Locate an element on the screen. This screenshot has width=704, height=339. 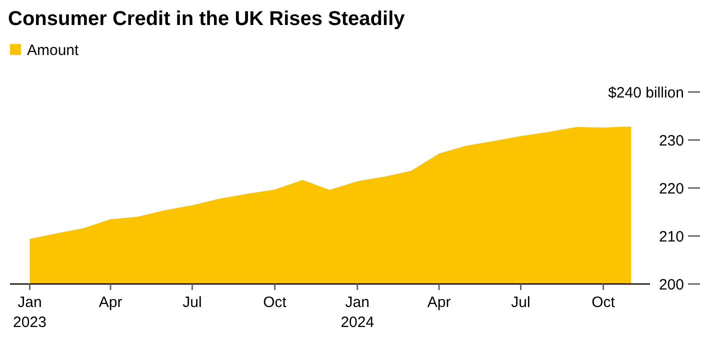
x-tick-label: Jan 2023 is located at coordinates (29, 312).